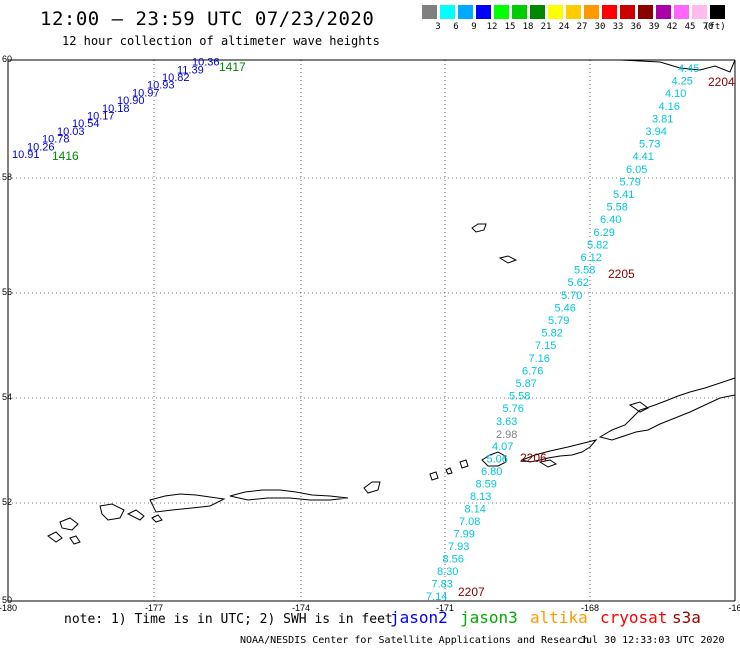 This screenshot has width=740, height=650. I want to click on mission-label: s3a, so click(686, 617).